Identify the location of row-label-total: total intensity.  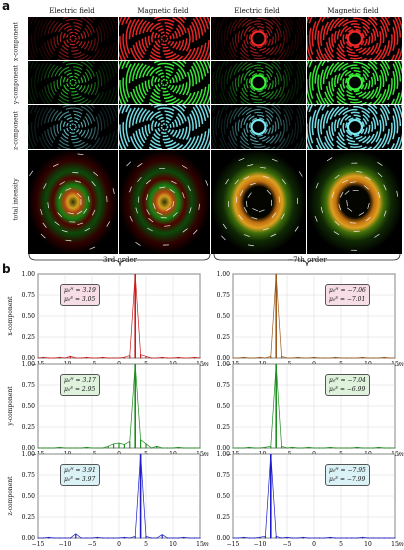
(16, 199).